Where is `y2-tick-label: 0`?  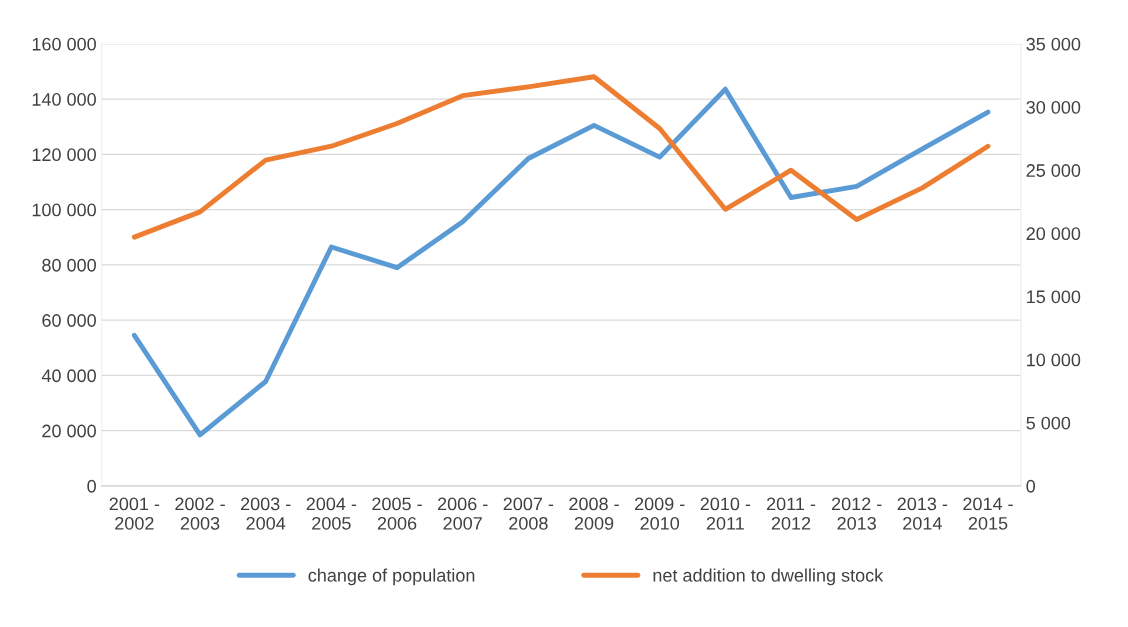
y2-tick-label: 0 is located at coordinates (1031, 486).